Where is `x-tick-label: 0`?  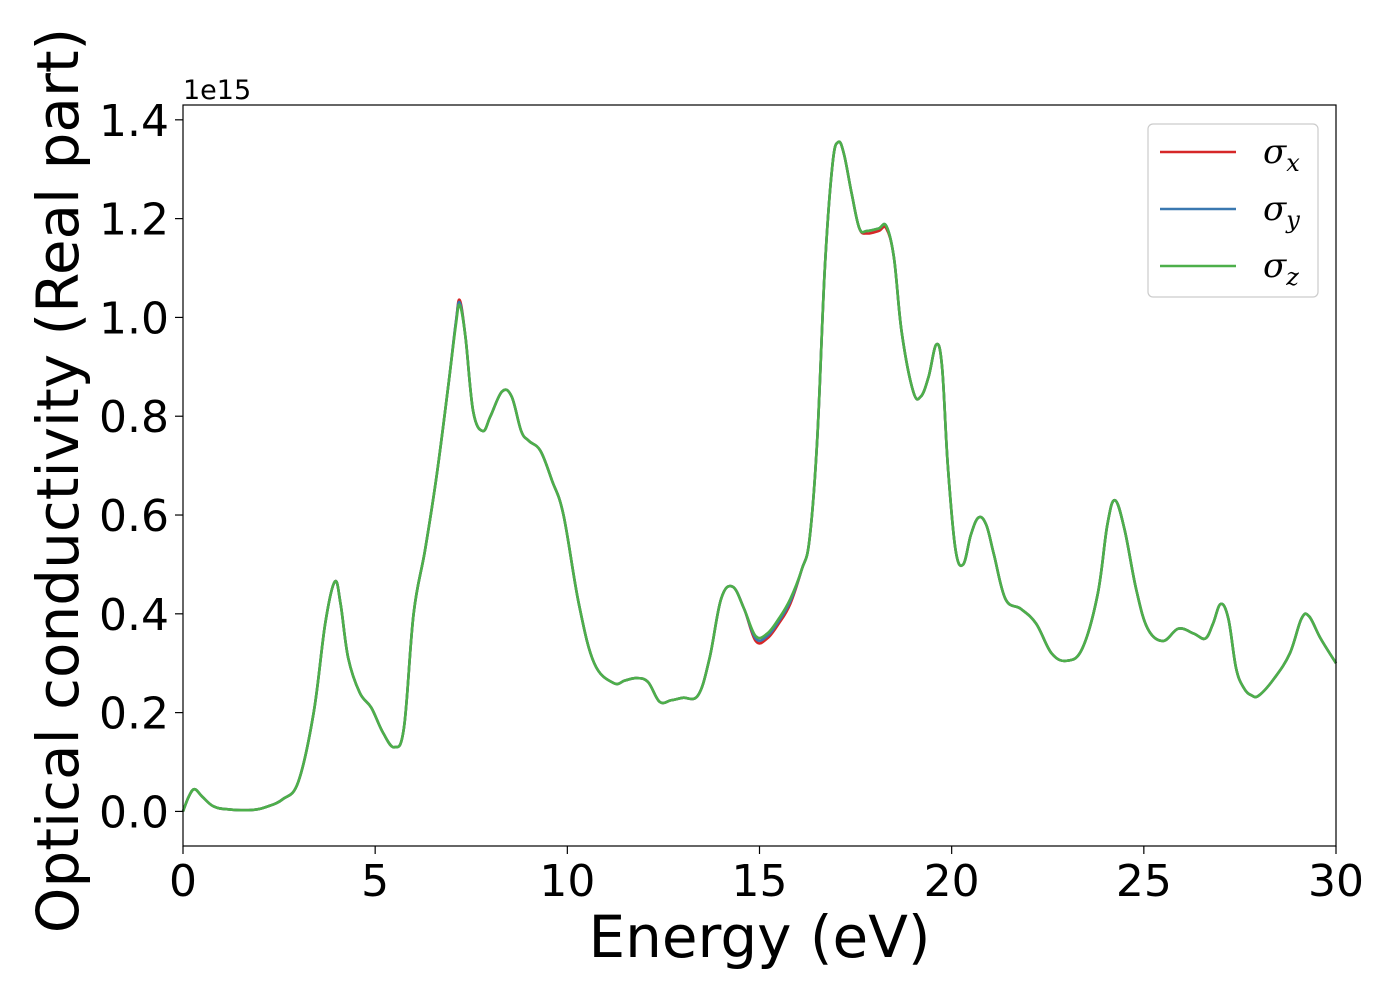 x-tick-label: 0 is located at coordinates (183, 881).